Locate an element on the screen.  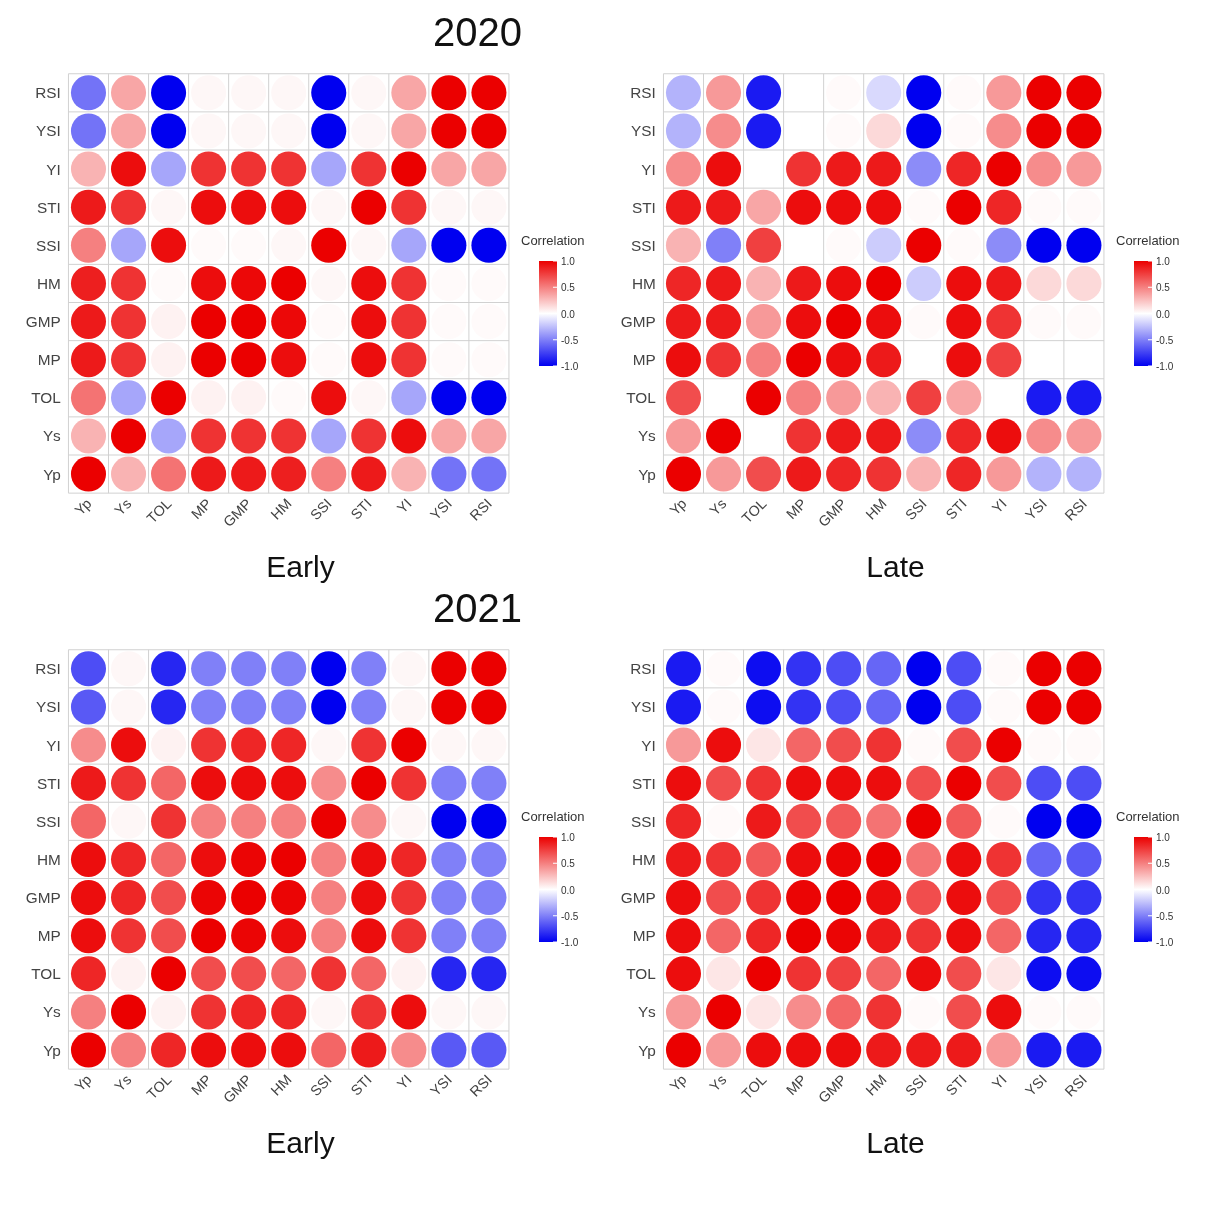
chart-title: 2021 is located at coordinates (477, 608).